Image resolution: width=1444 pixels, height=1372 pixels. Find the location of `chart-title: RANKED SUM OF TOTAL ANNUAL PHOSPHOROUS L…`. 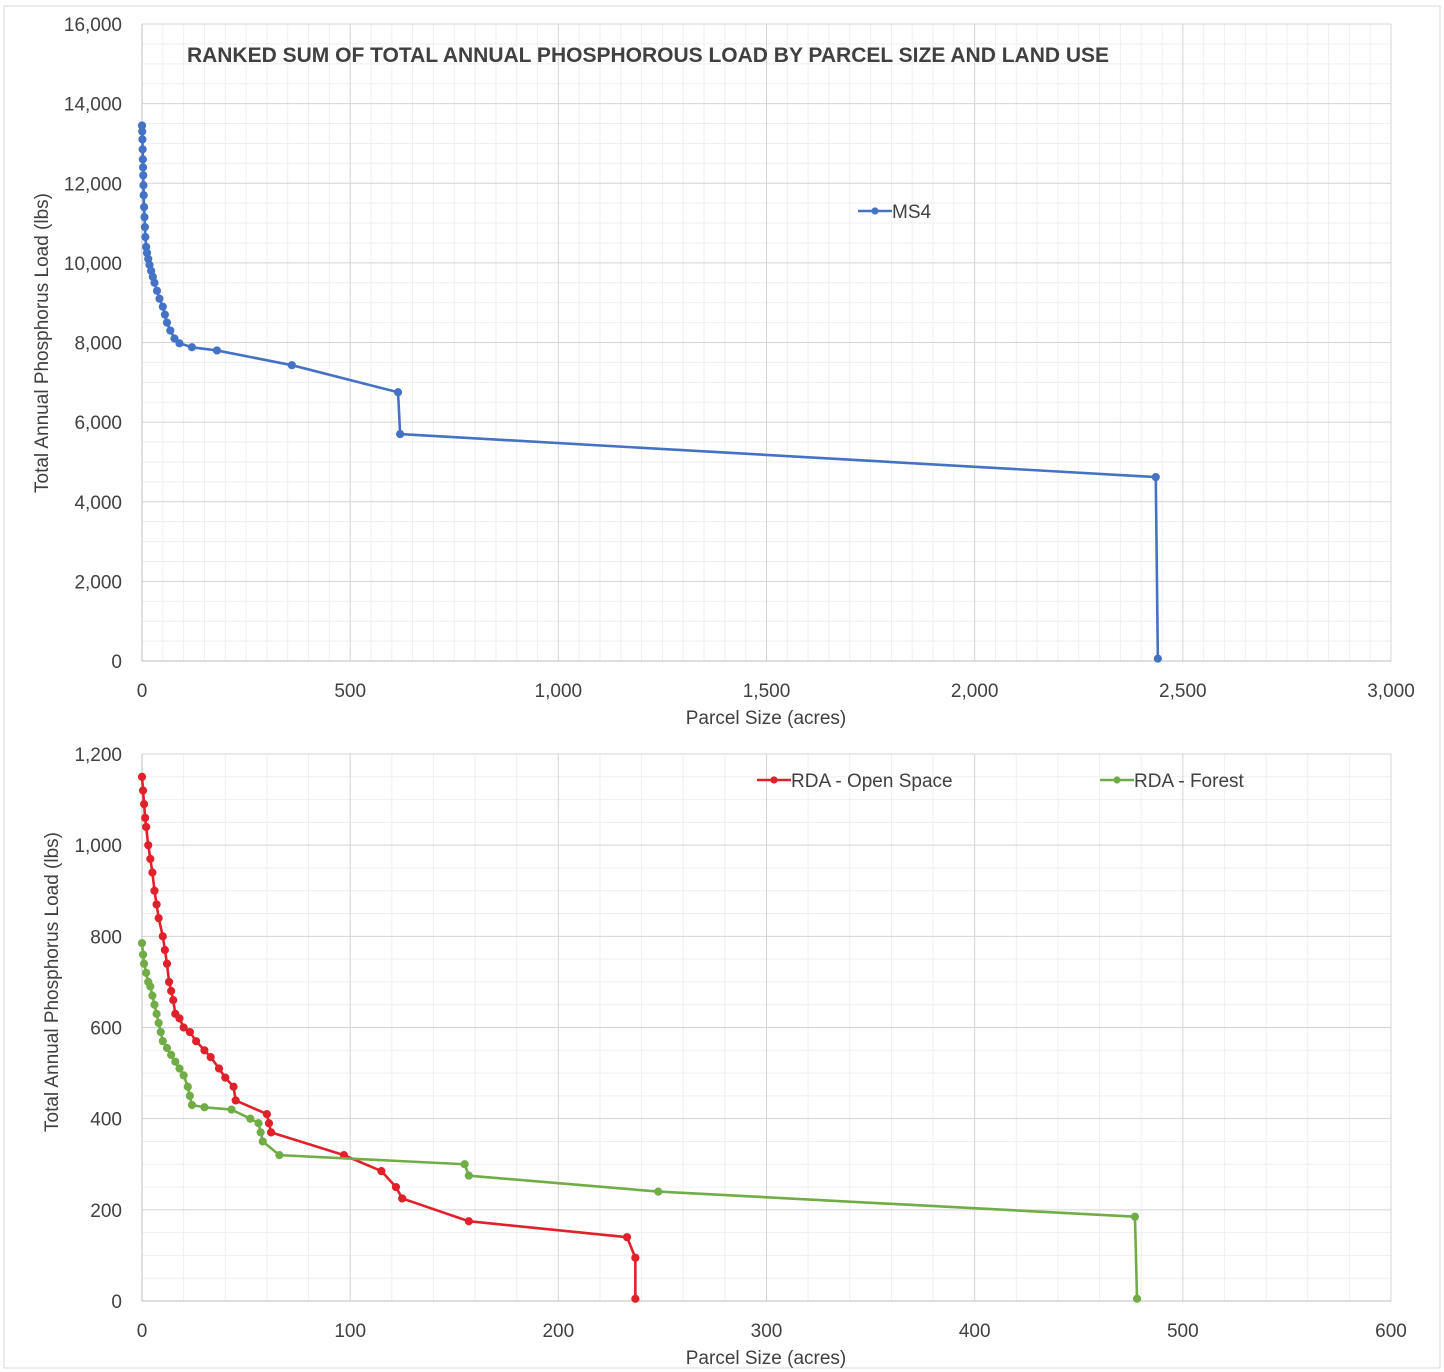

chart-title: RANKED SUM OF TOTAL ANNUAL PHOSPHOROUS L… is located at coordinates (648, 55).